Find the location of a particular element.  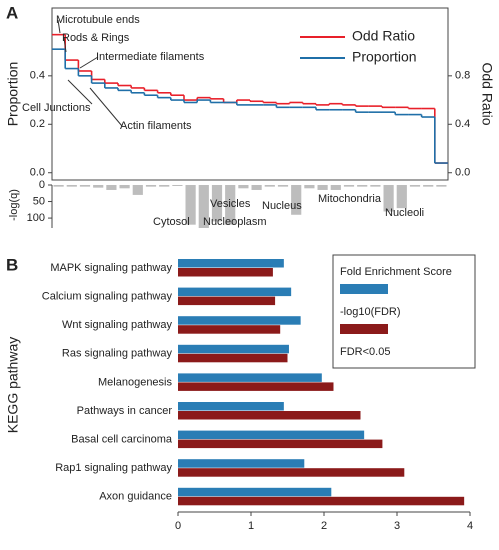

y-tick-label: 100 is located at coordinates (36, 218).